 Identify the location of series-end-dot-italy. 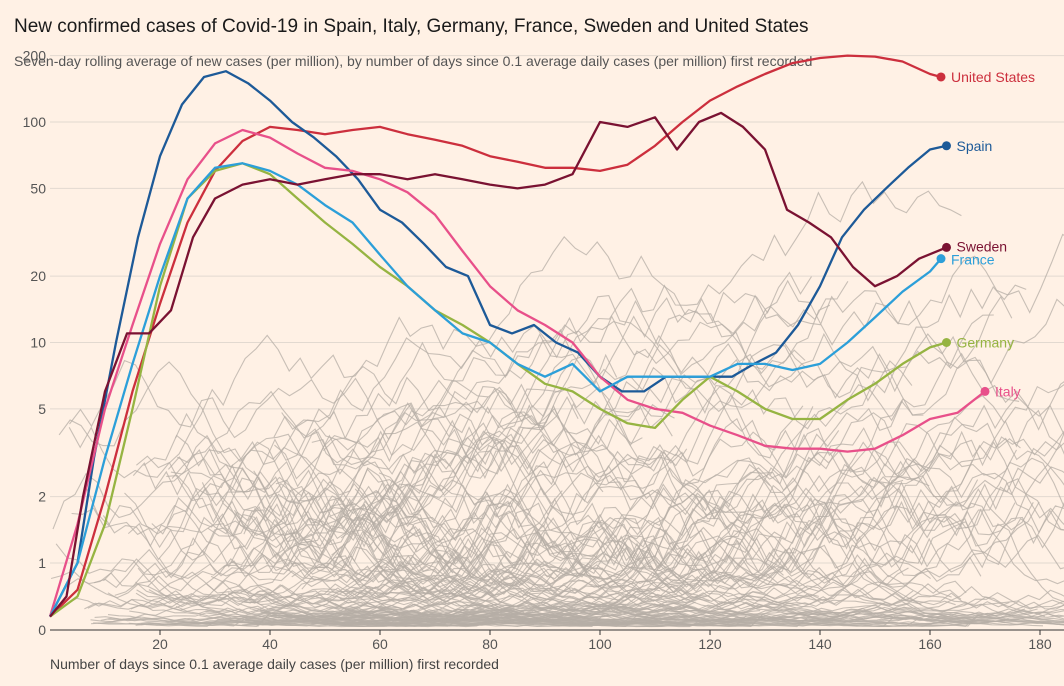
(985, 391).